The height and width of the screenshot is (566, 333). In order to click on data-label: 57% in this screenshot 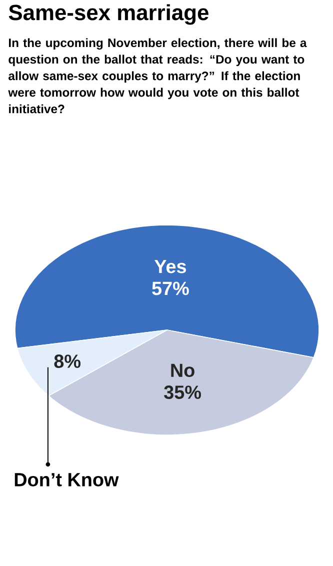, I will do `click(170, 289)`.